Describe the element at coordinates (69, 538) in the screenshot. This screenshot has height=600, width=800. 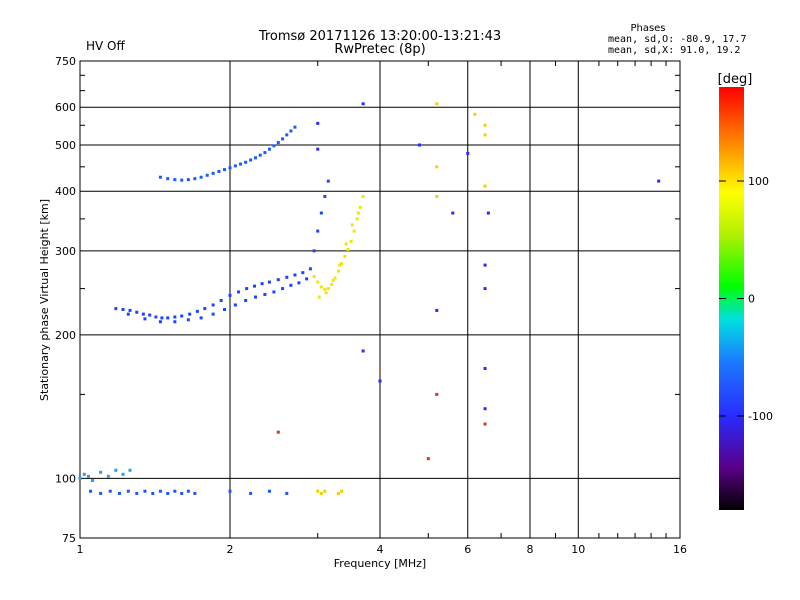
I see `y-tick-label: 75` at that location.